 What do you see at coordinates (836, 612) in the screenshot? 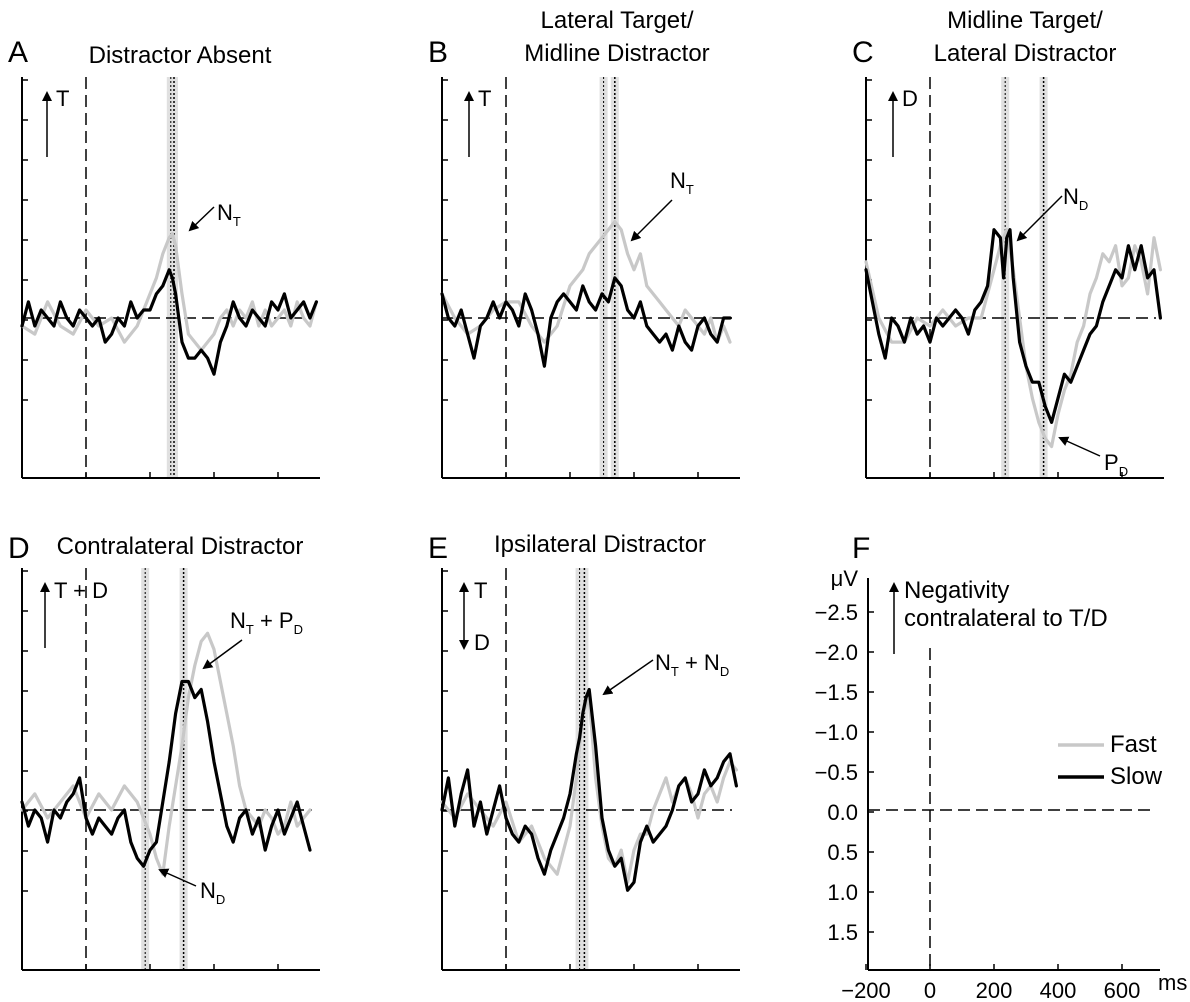
I see `y-tick-label: −2.5` at bounding box center [836, 612].